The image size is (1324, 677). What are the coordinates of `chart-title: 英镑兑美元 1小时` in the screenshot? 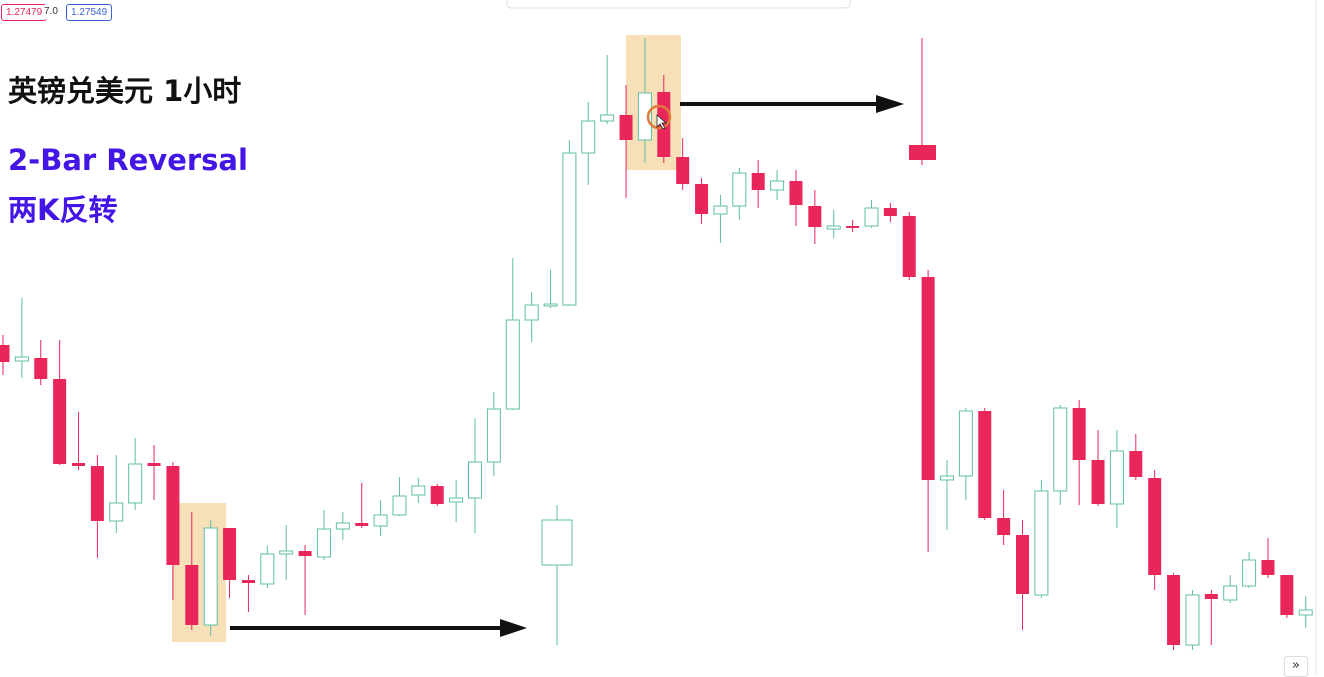 It's located at (125, 91).